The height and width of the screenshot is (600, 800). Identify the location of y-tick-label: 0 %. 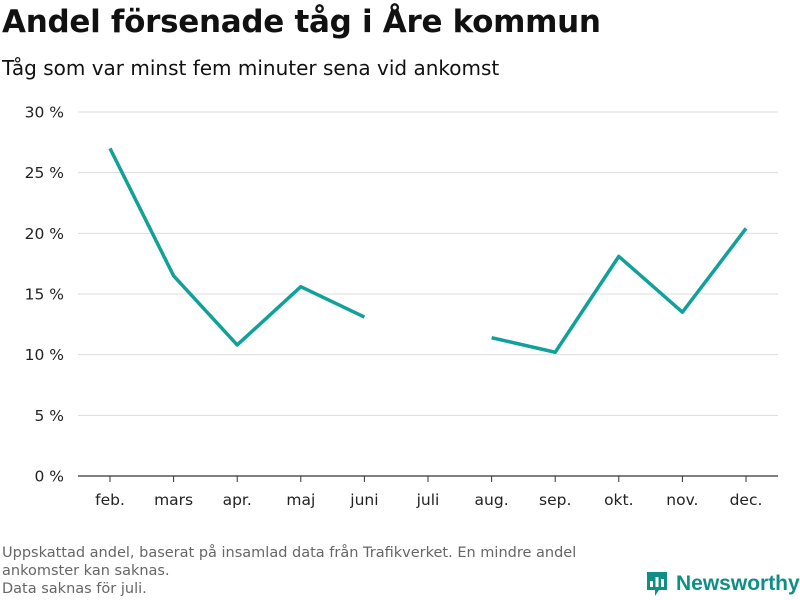
(49, 477).